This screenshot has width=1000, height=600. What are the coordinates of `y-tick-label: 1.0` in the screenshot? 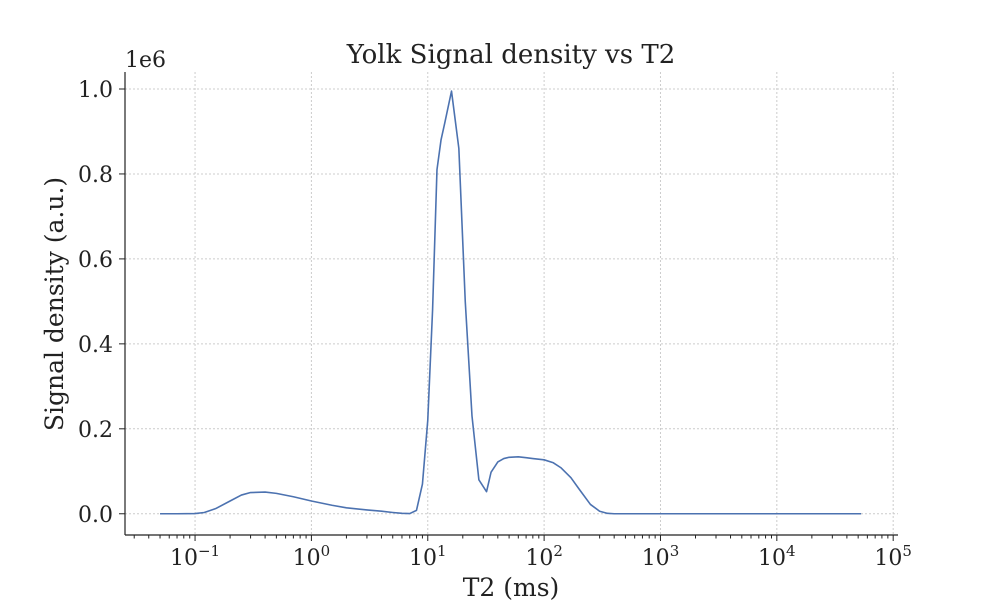 It's located at (95, 90).